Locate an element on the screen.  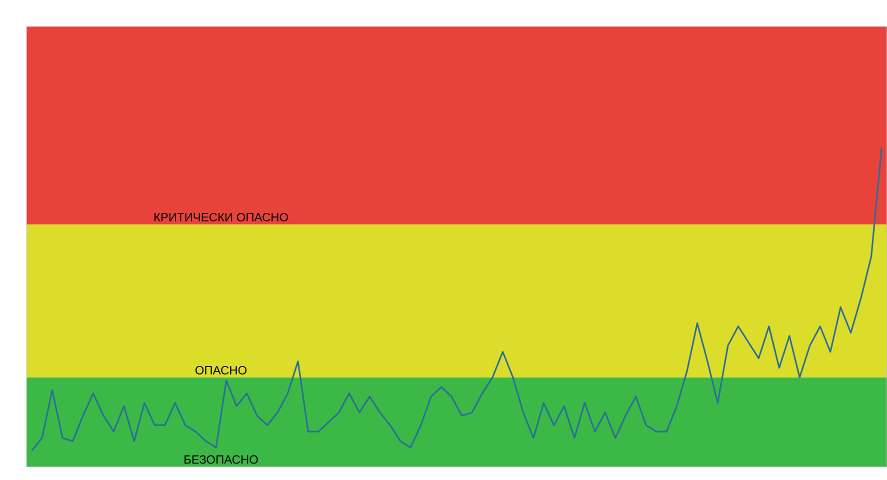
band-label: КРИТИЧЕСКИ ОПАСНО is located at coordinates (221, 217).